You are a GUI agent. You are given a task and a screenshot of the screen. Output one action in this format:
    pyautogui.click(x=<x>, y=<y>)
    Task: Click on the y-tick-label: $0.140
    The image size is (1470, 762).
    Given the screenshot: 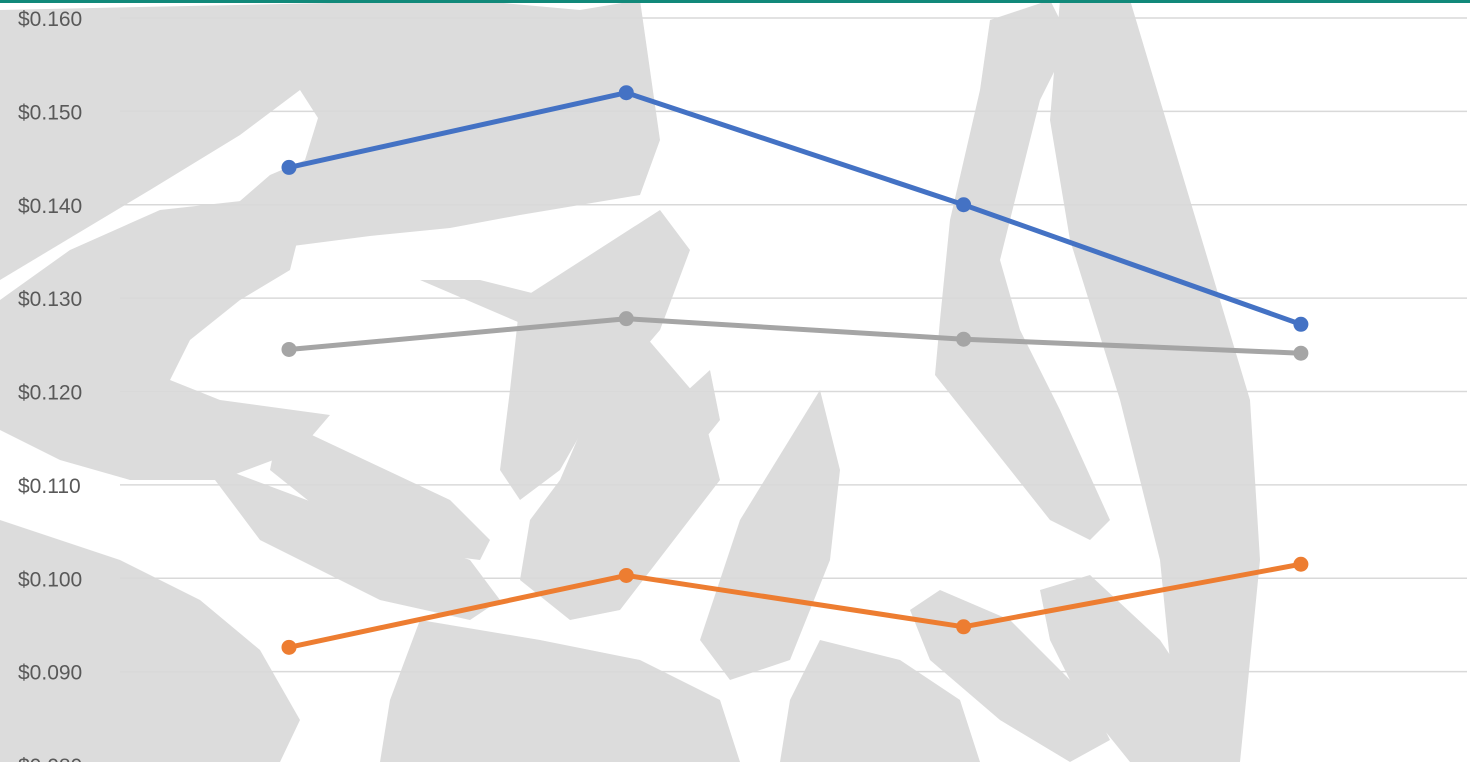 What is the action you would take?
    pyautogui.click(x=50, y=206)
    